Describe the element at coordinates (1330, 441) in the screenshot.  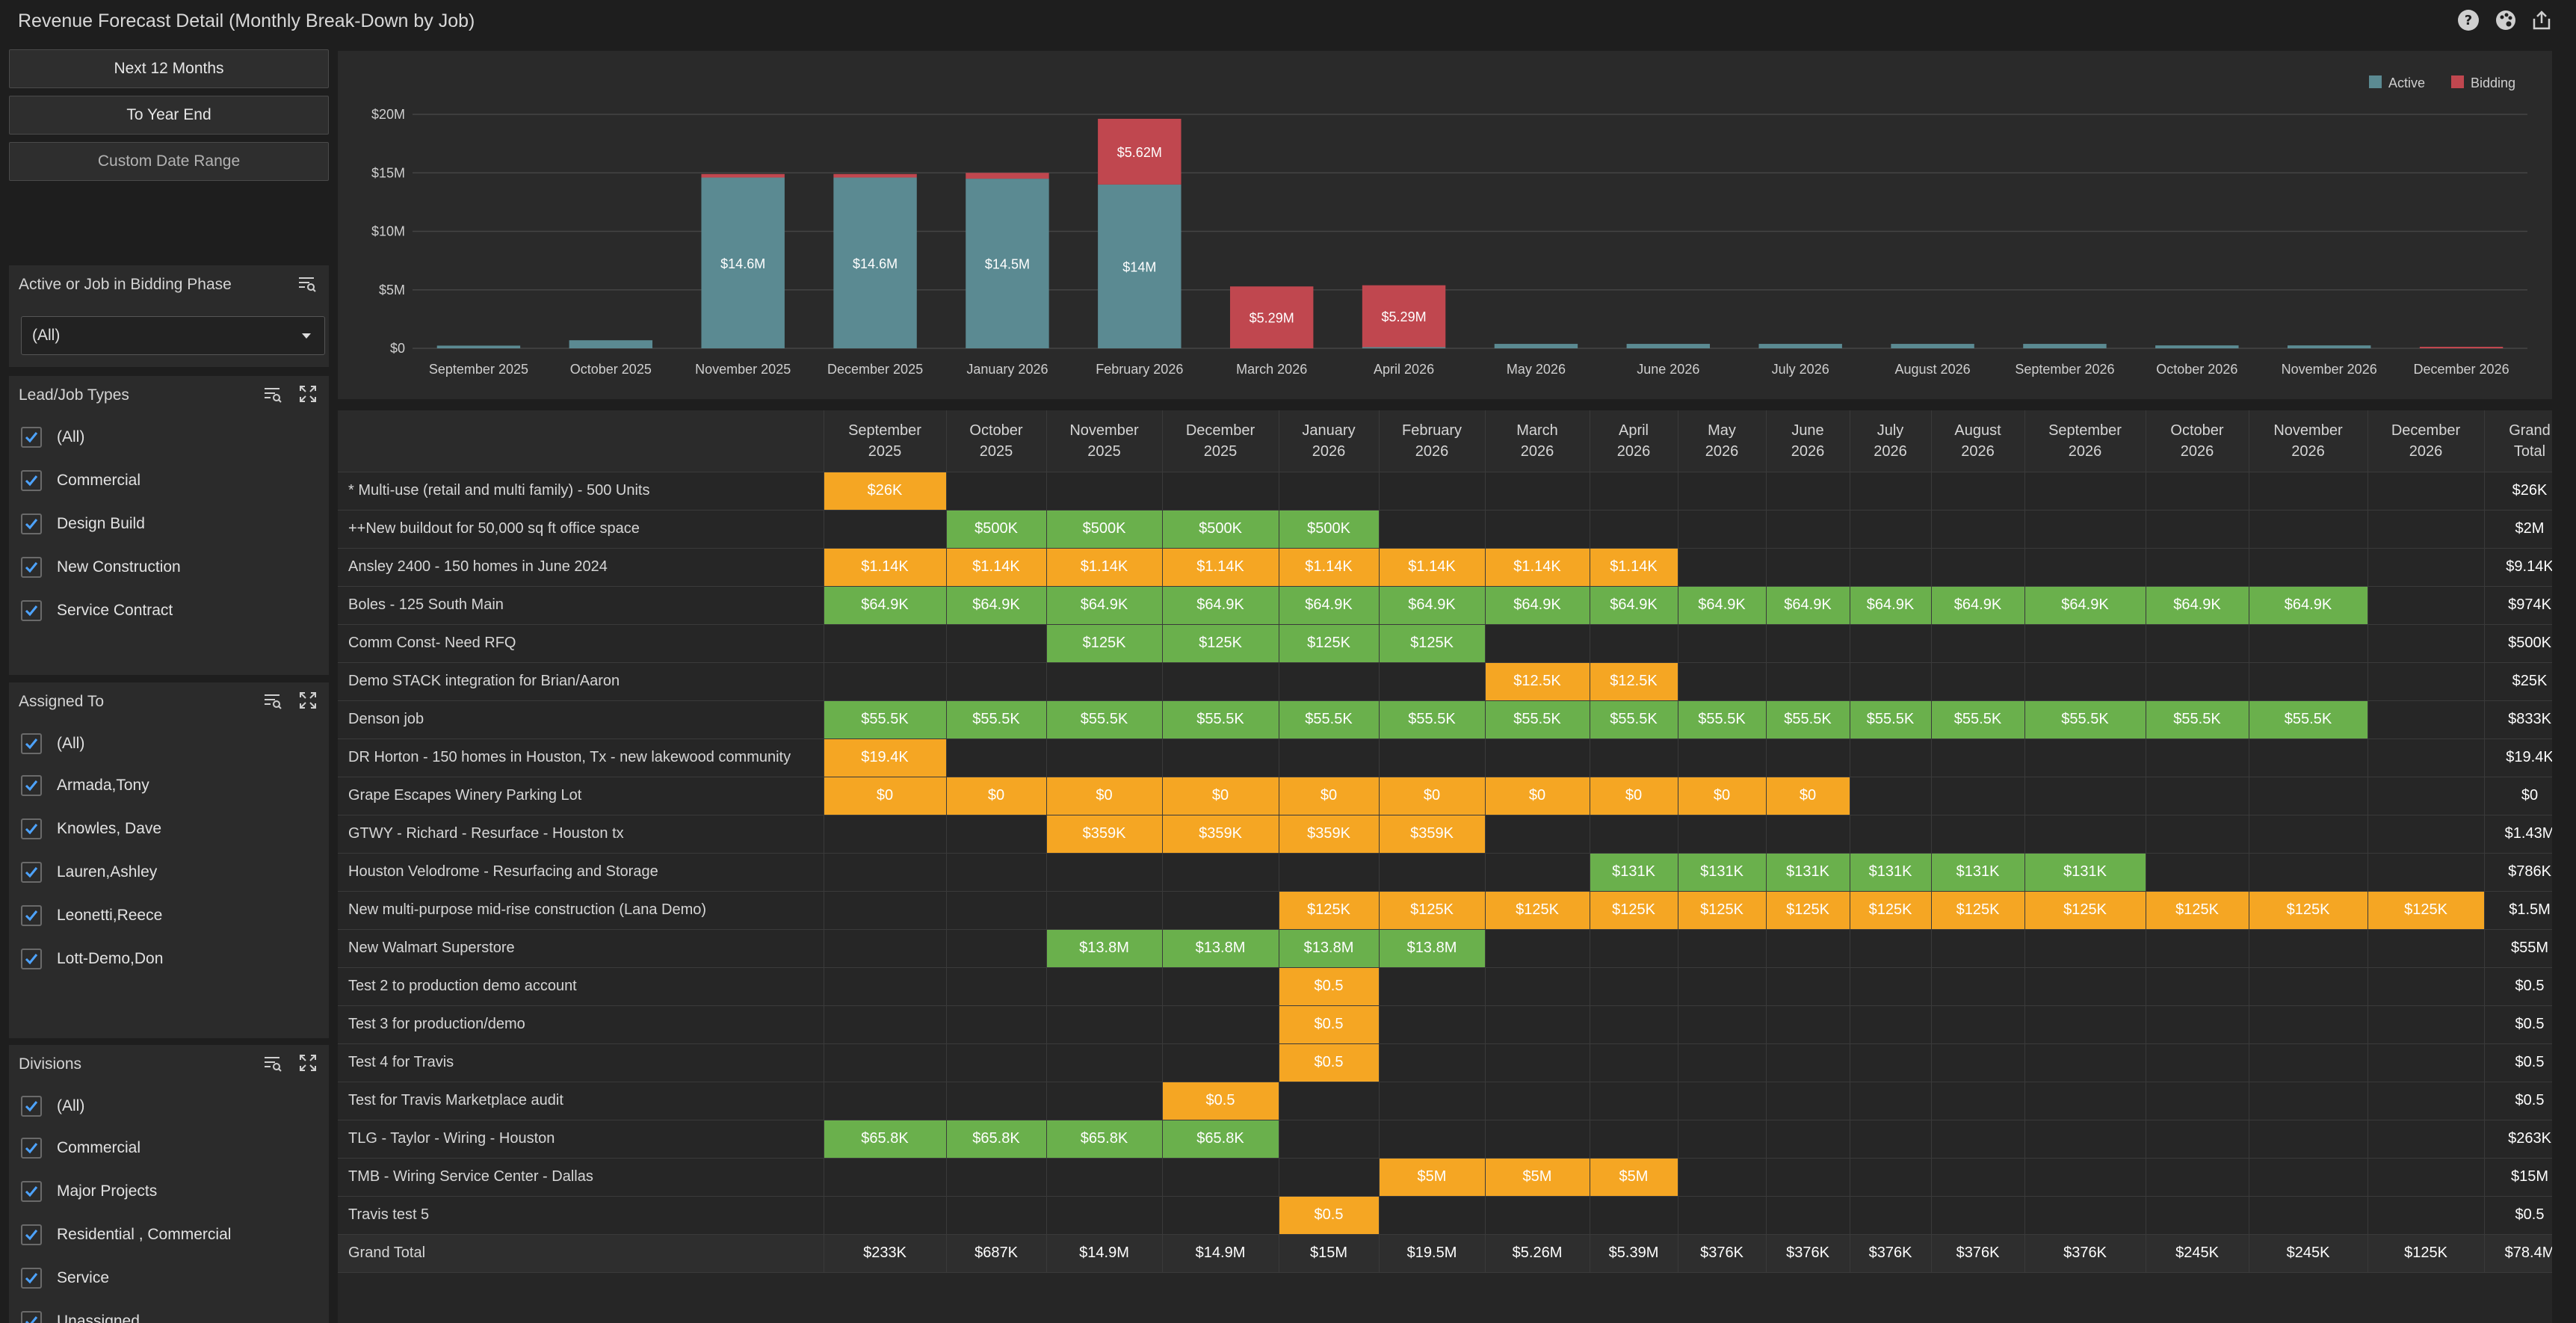
I see `column-header: January 2026` at that location.